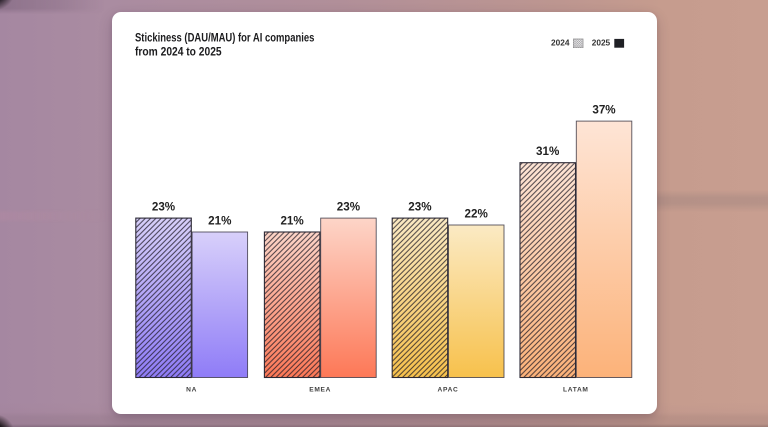  Describe the element at coordinates (560, 43) in the screenshot. I see `svg-text: 2024` at that location.